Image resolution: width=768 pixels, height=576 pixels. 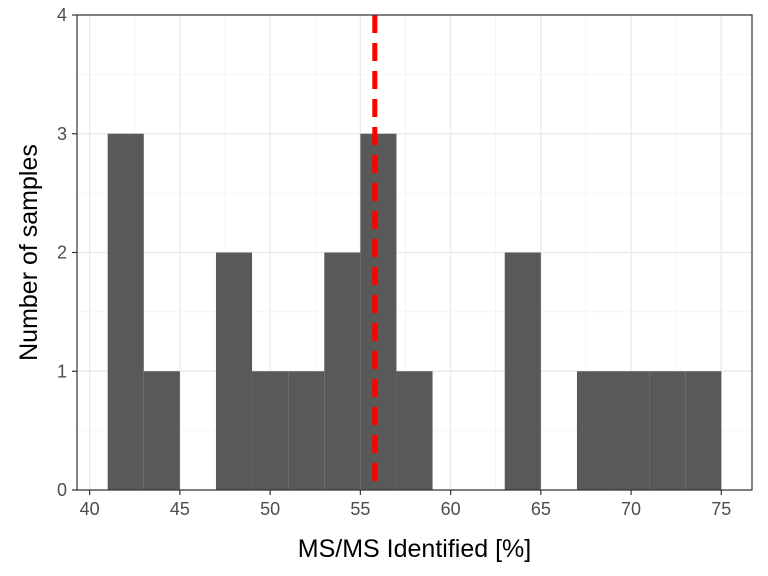 What do you see at coordinates (29, 252) in the screenshot?
I see `y-axis-title: Number of samples` at bounding box center [29, 252].